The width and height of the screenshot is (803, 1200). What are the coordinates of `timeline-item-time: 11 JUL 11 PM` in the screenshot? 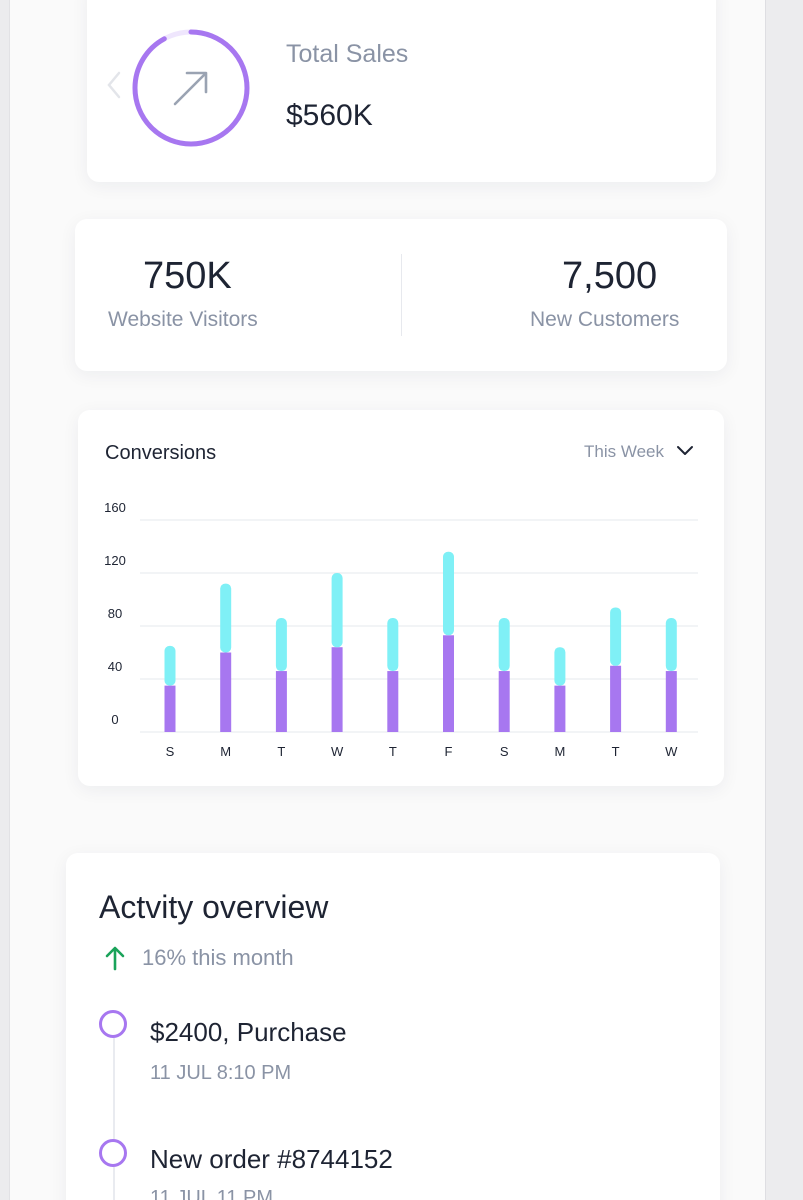 It's located at (212, 1193).